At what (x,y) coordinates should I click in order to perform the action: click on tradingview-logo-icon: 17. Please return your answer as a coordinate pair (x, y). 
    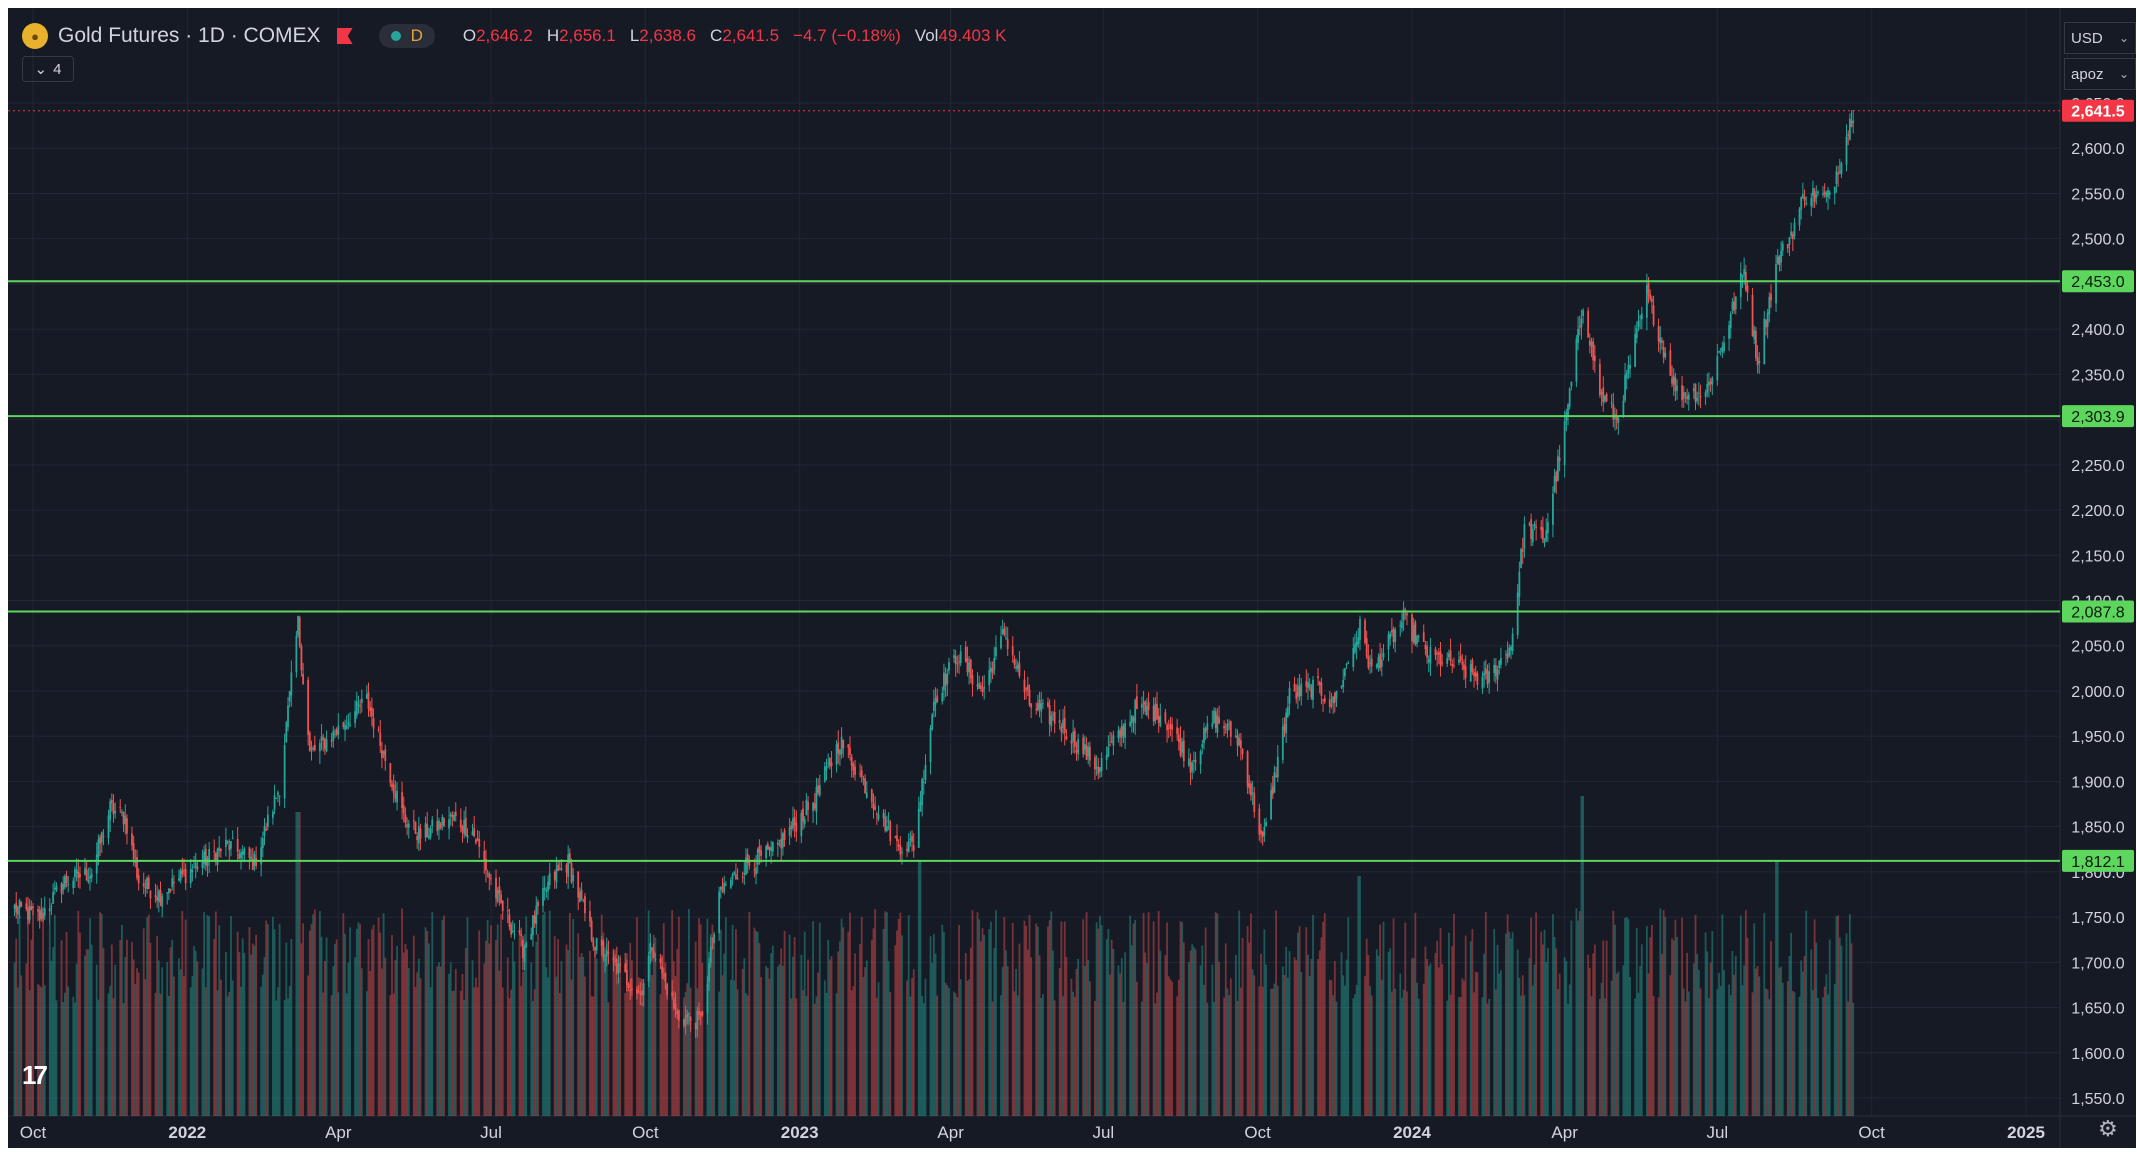
    Looking at the image, I should click on (35, 1075).